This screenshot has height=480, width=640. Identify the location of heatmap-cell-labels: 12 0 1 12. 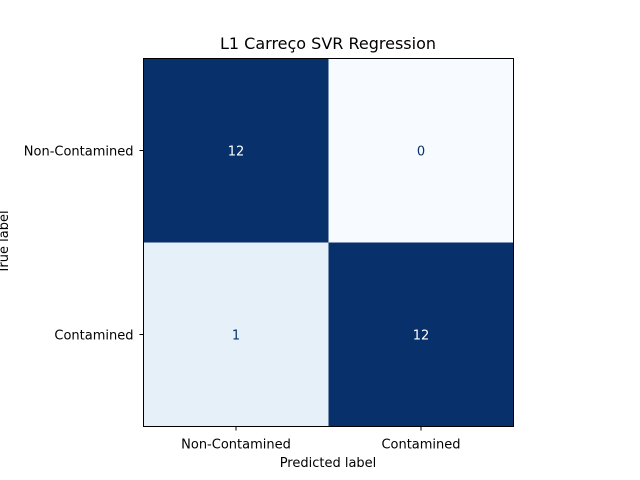
(329, 244).